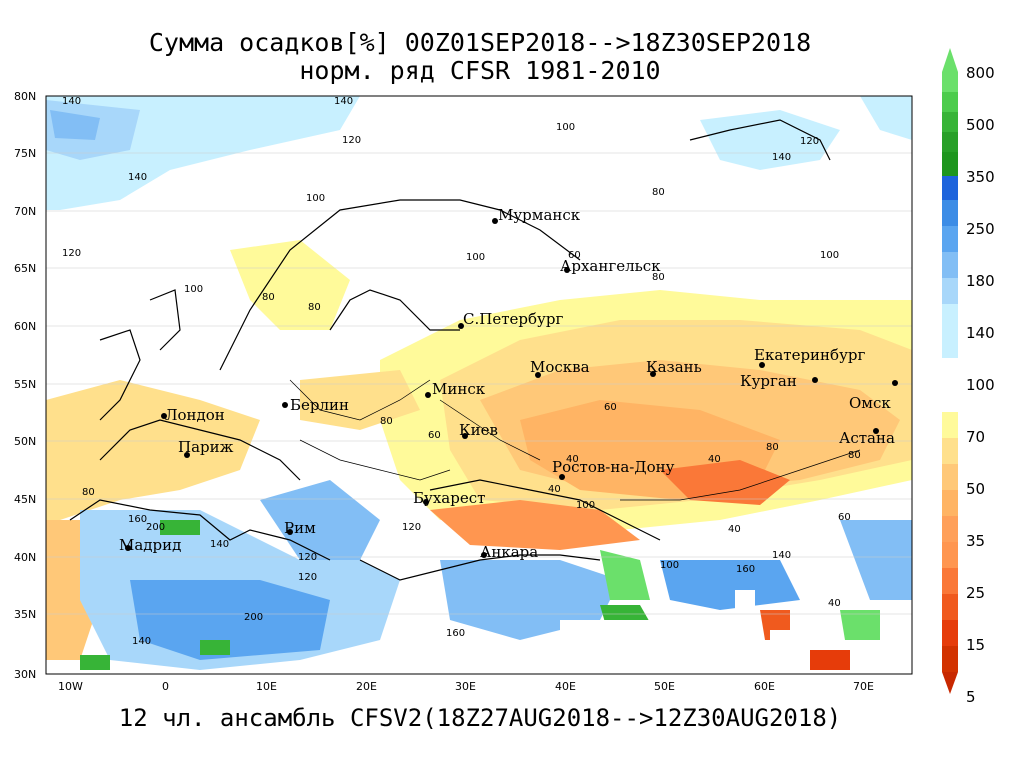 Image resolution: width=1024 pixels, height=768 pixels. I want to click on colorbar-label: 180, so click(980, 281).